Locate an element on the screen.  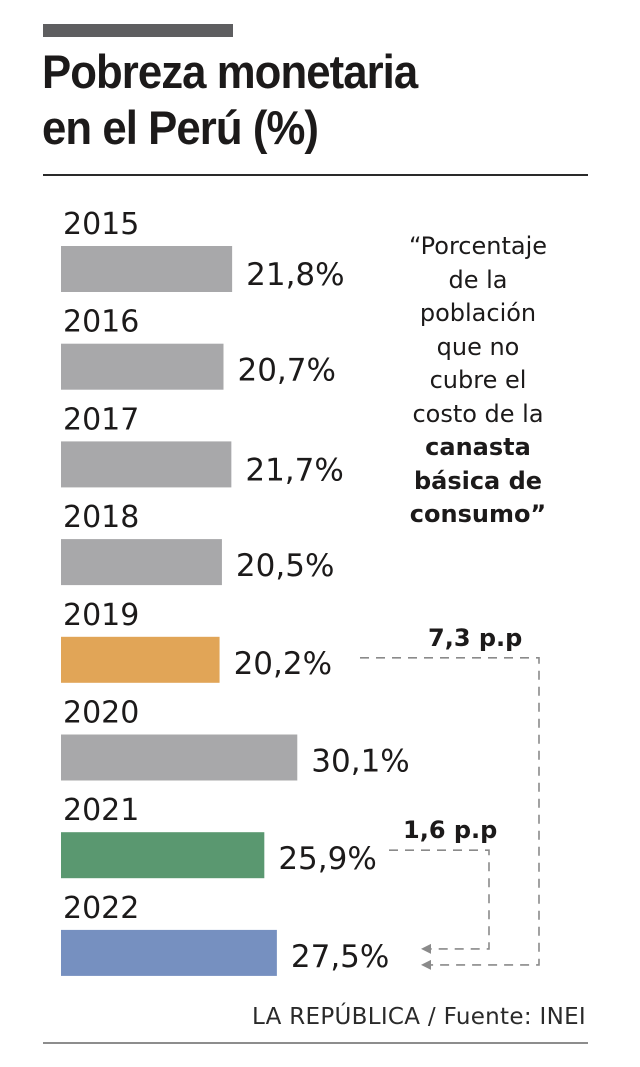
quote-line: “Porcentaje is located at coordinates (478, 246).